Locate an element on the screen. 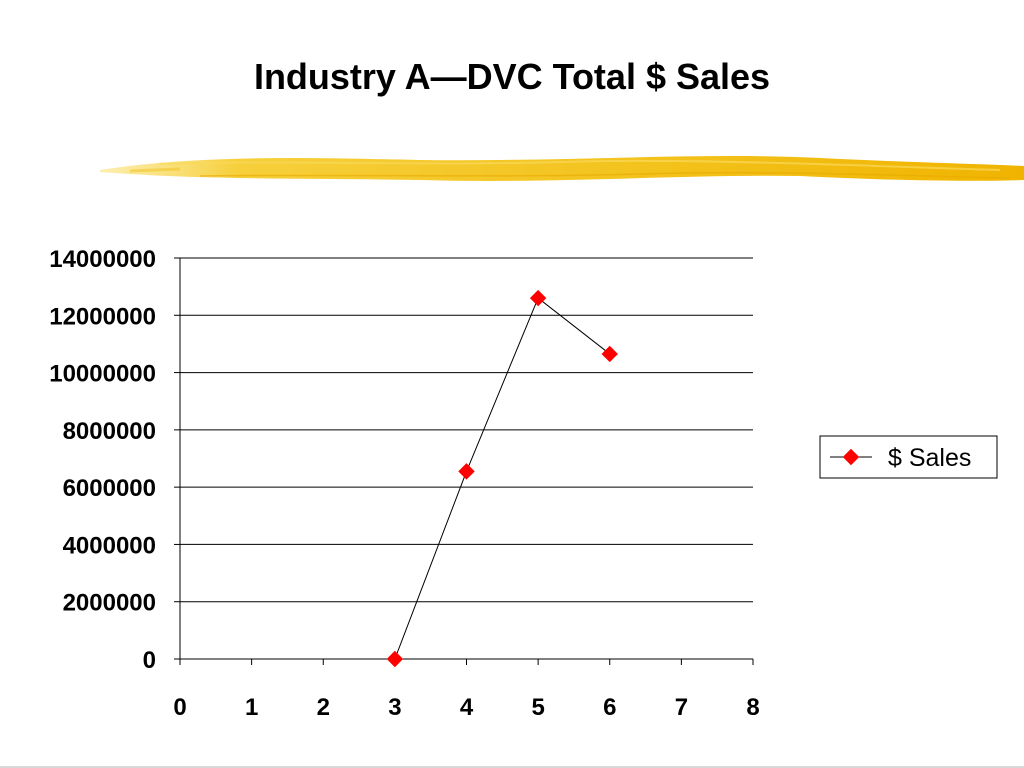 The height and width of the screenshot is (768, 1024). y-tick-label: 6000000 is located at coordinates (109, 488).